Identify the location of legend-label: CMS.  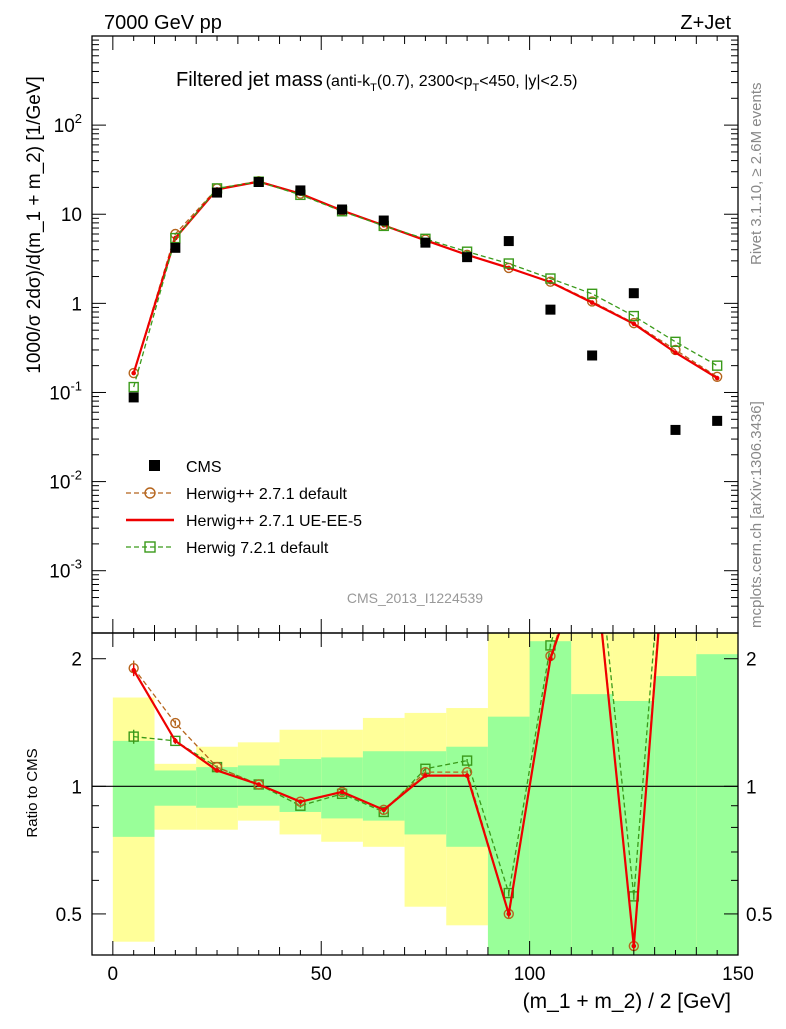
(204, 467).